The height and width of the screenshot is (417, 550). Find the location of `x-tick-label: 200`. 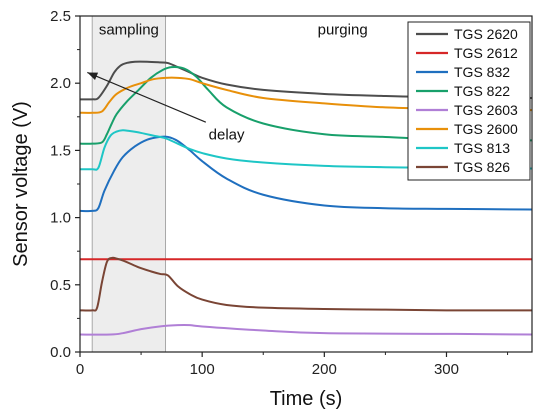

x-tick-label: 200 is located at coordinates (324, 369).